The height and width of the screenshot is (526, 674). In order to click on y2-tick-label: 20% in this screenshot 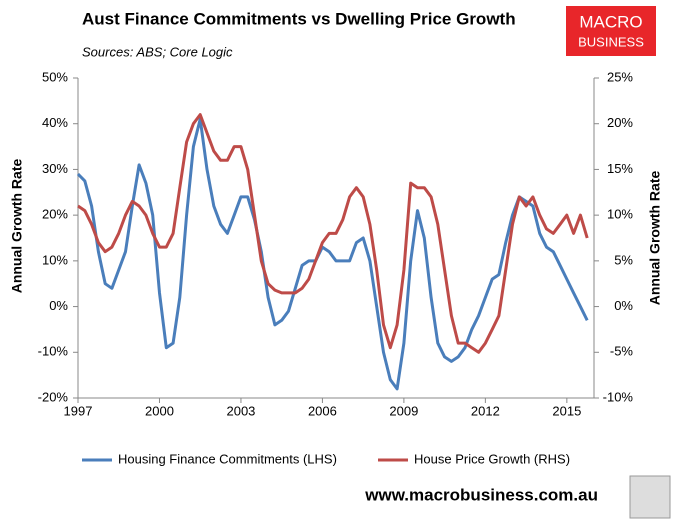, I will do `click(620, 122)`.